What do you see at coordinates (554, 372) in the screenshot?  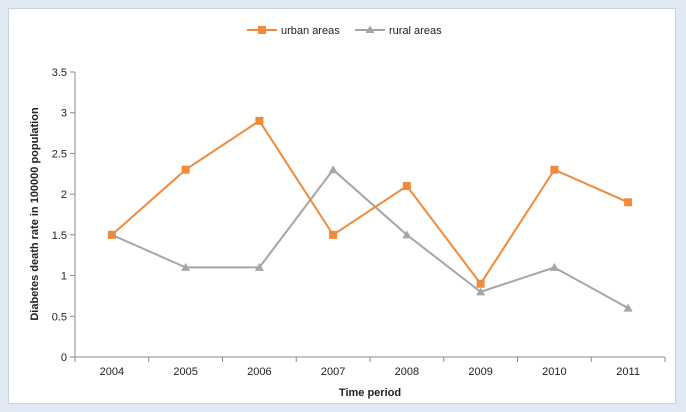 I see `x-tick-label: 2010` at bounding box center [554, 372].